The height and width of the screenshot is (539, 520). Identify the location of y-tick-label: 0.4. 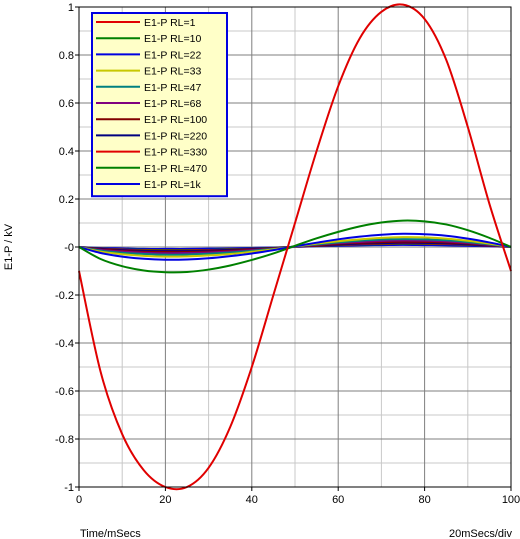
(66, 152).